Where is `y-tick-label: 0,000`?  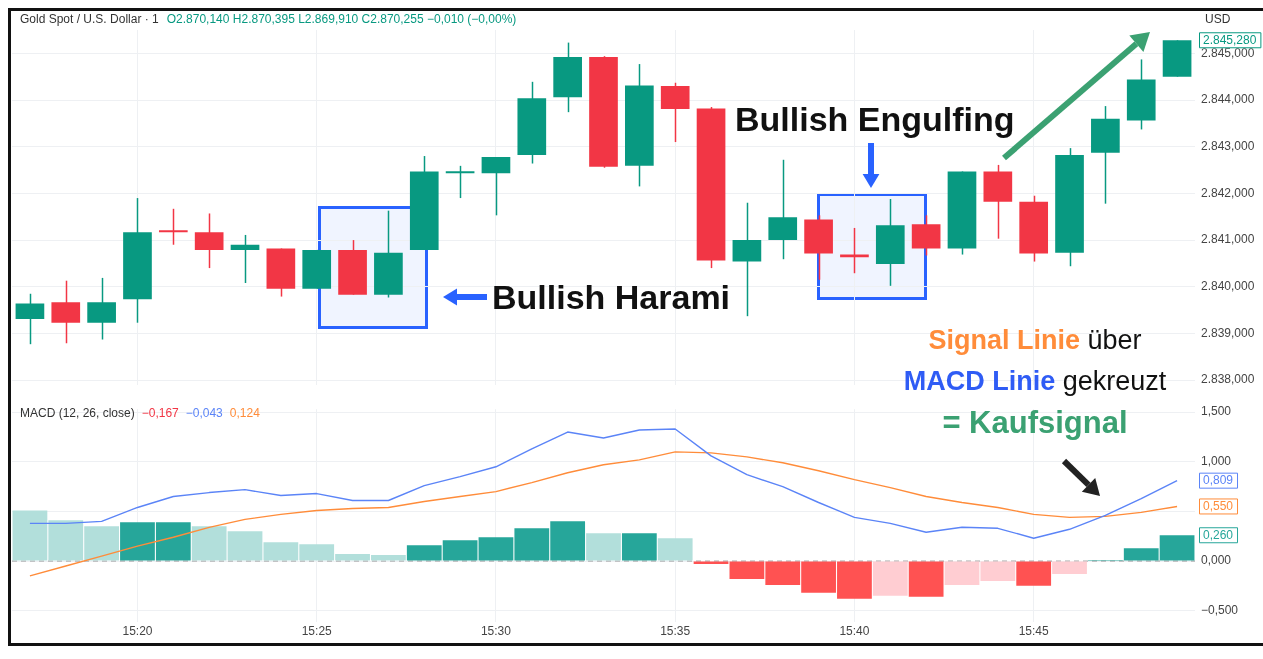 y-tick-label: 0,000 is located at coordinates (1216, 560).